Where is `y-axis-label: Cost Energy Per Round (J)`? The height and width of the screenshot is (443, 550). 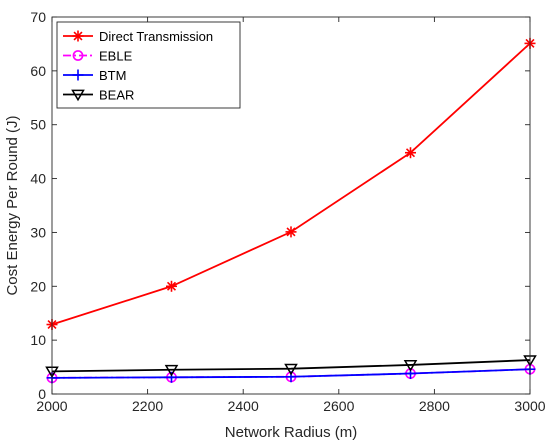
y-axis-label: Cost Energy Per Round (J) is located at coordinates (12, 205).